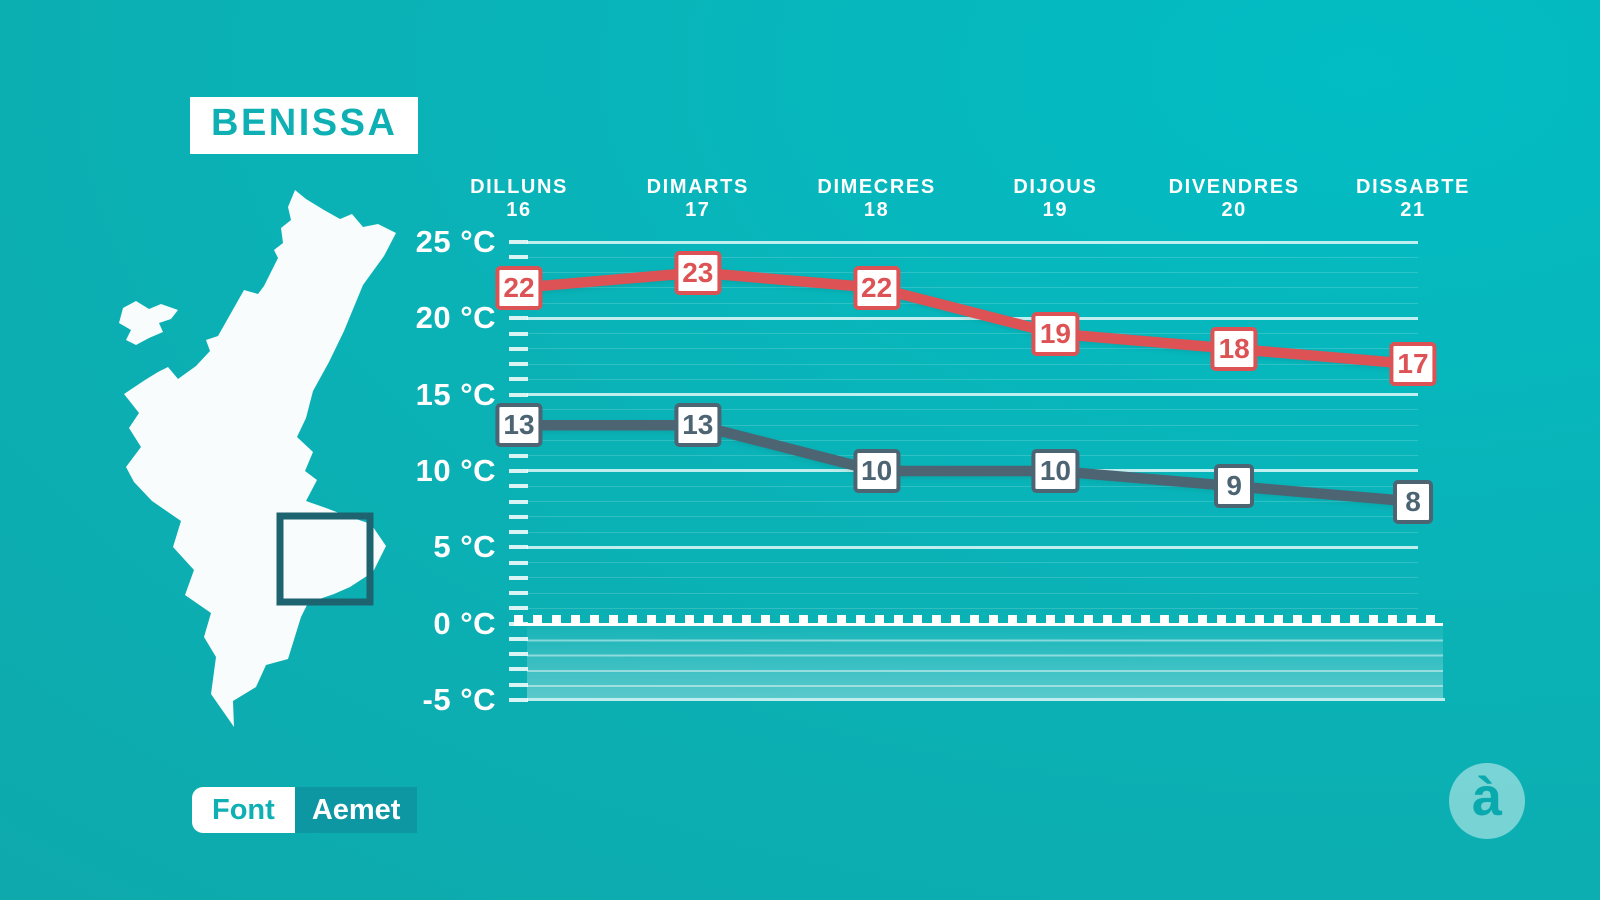 This screenshot has width=1600, height=900. What do you see at coordinates (1234, 187) in the screenshot?
I see `day-name: DIVENDRES` at bounding box center [1234, 187].